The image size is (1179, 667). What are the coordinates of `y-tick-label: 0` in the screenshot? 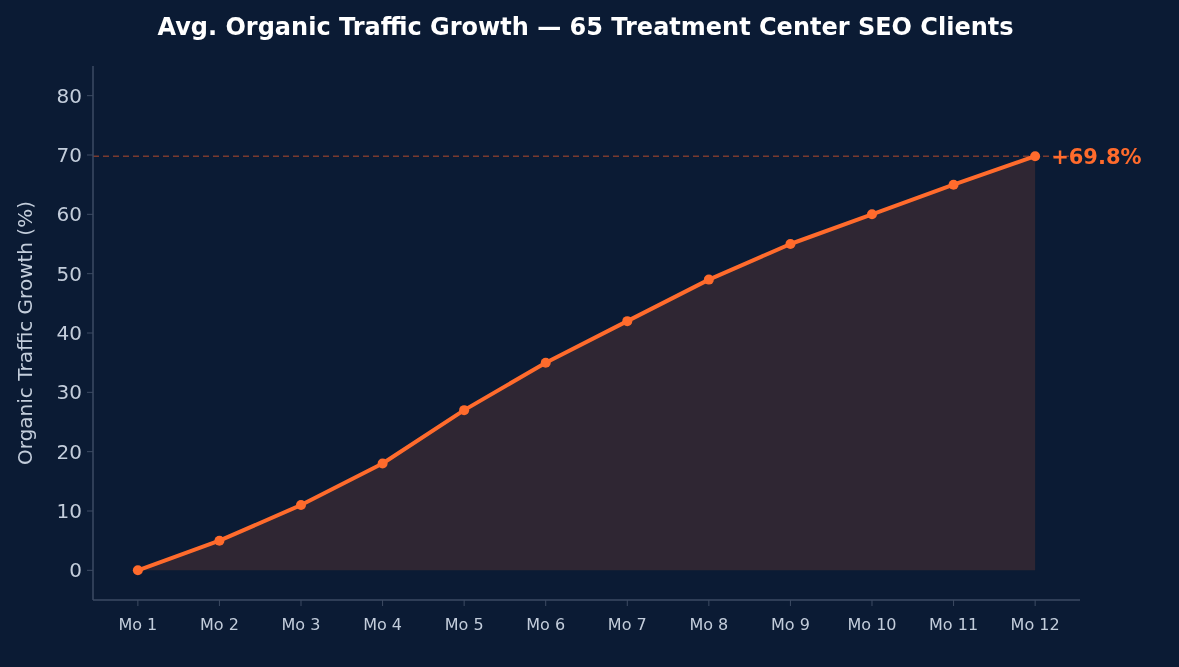 It's located at (75, 570).